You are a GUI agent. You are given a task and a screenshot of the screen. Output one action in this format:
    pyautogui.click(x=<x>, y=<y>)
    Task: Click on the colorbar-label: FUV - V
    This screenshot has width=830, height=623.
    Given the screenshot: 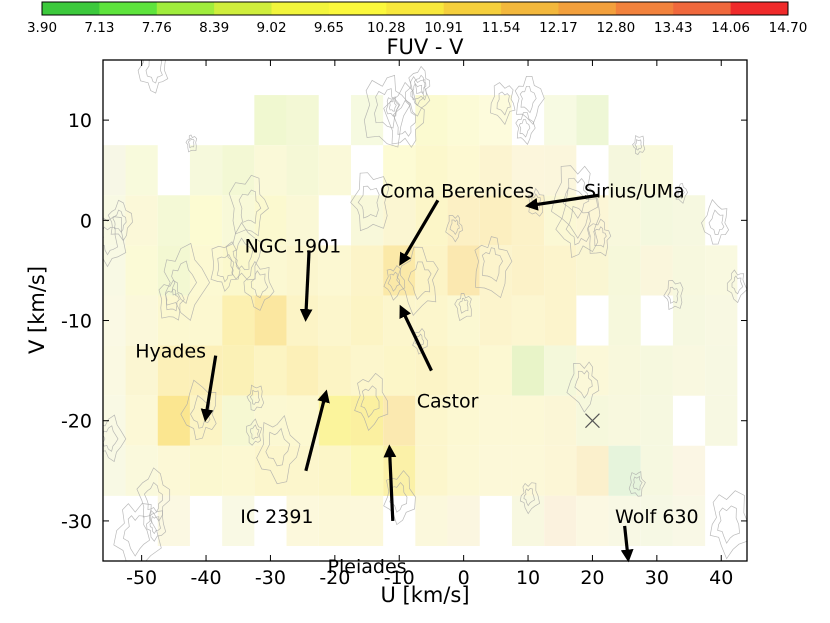 What is the action you would take?
    pyautogui.click(x=425, y=47)
    